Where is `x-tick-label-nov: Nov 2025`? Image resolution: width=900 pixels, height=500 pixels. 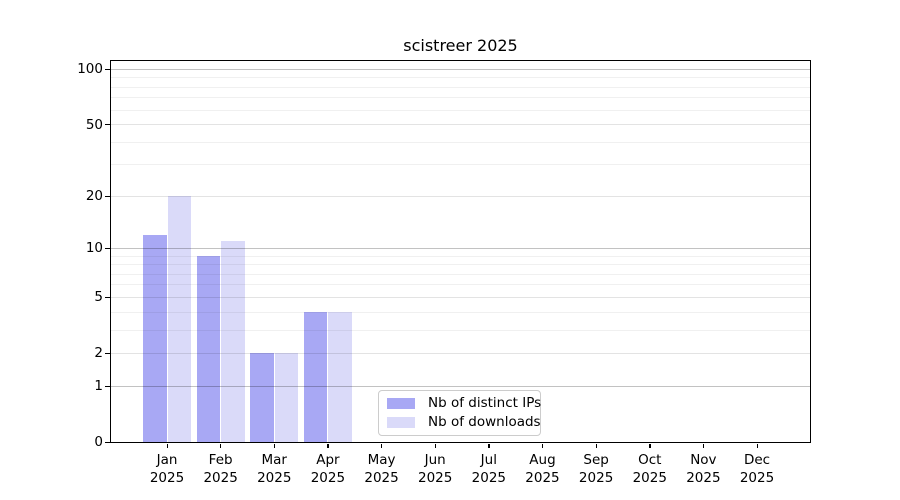
x-tick-label-nov: Nov 2025 is located at coordinates (703, 469).